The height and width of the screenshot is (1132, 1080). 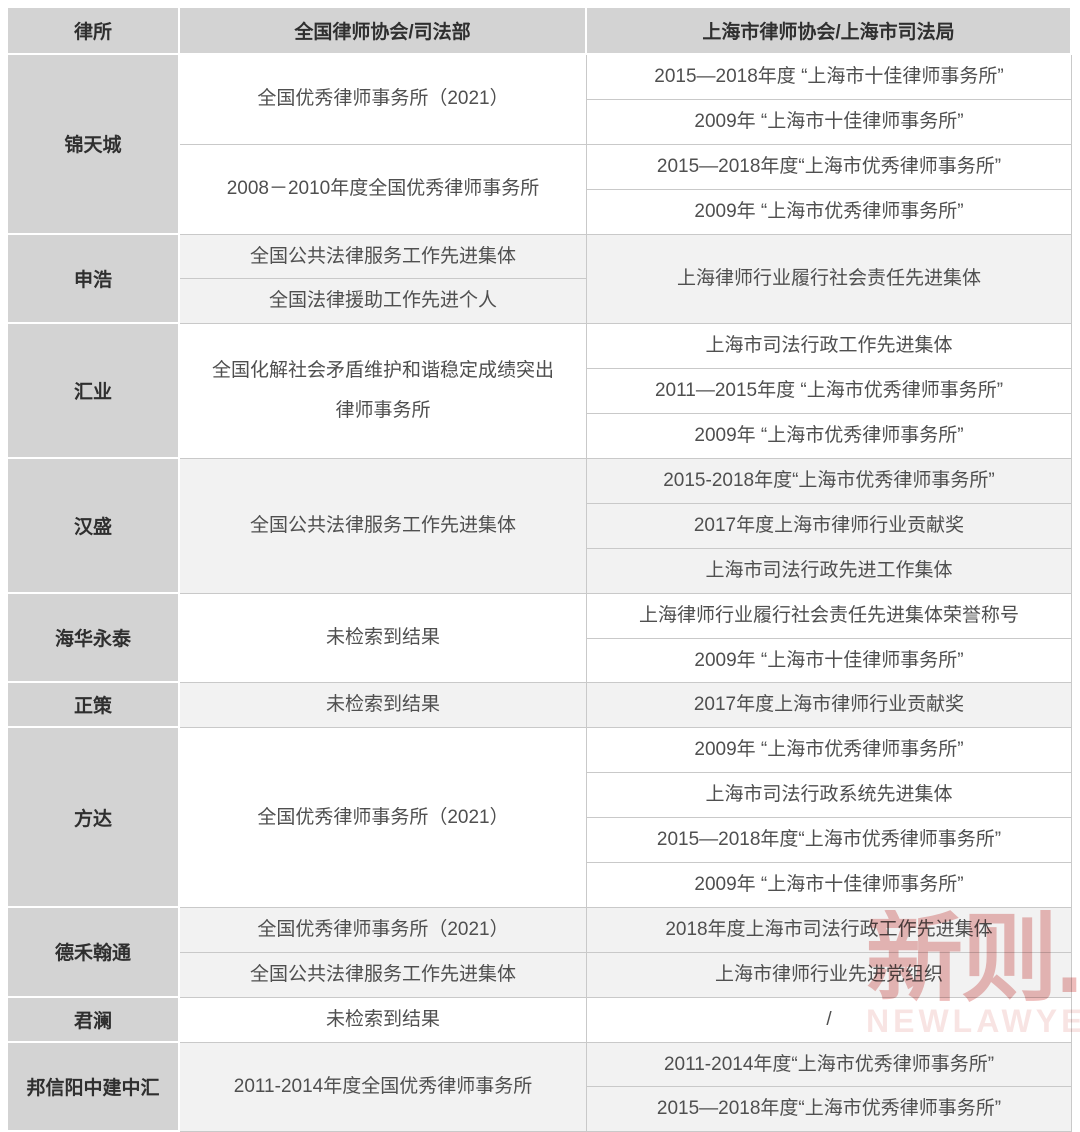 What do you see at coordinates (94, 638) in the screenshot?
I see `firm-name-cell: 海华永泰` at bounding box center [94, 638].